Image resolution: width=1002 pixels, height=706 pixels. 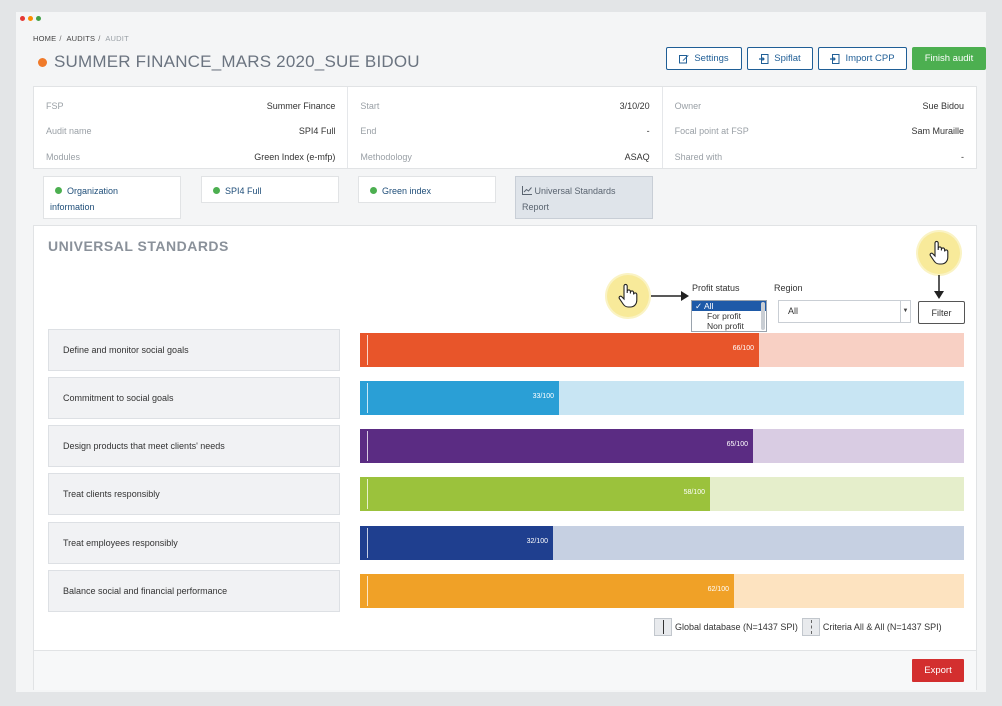 What do you see at coordinates (45, 38) in the screenshot?
I see `breadcrumb-home: HOME` at bounding box center [45, 38].